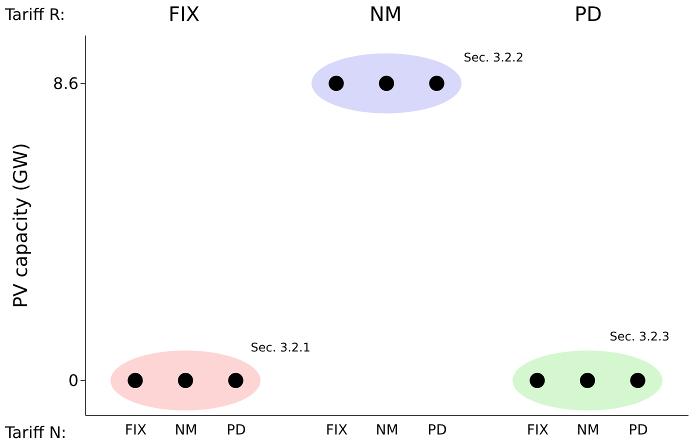  Describe the element at coordinates (35, 14) in the screenshot. I see `text: Tariff R:` at that location.